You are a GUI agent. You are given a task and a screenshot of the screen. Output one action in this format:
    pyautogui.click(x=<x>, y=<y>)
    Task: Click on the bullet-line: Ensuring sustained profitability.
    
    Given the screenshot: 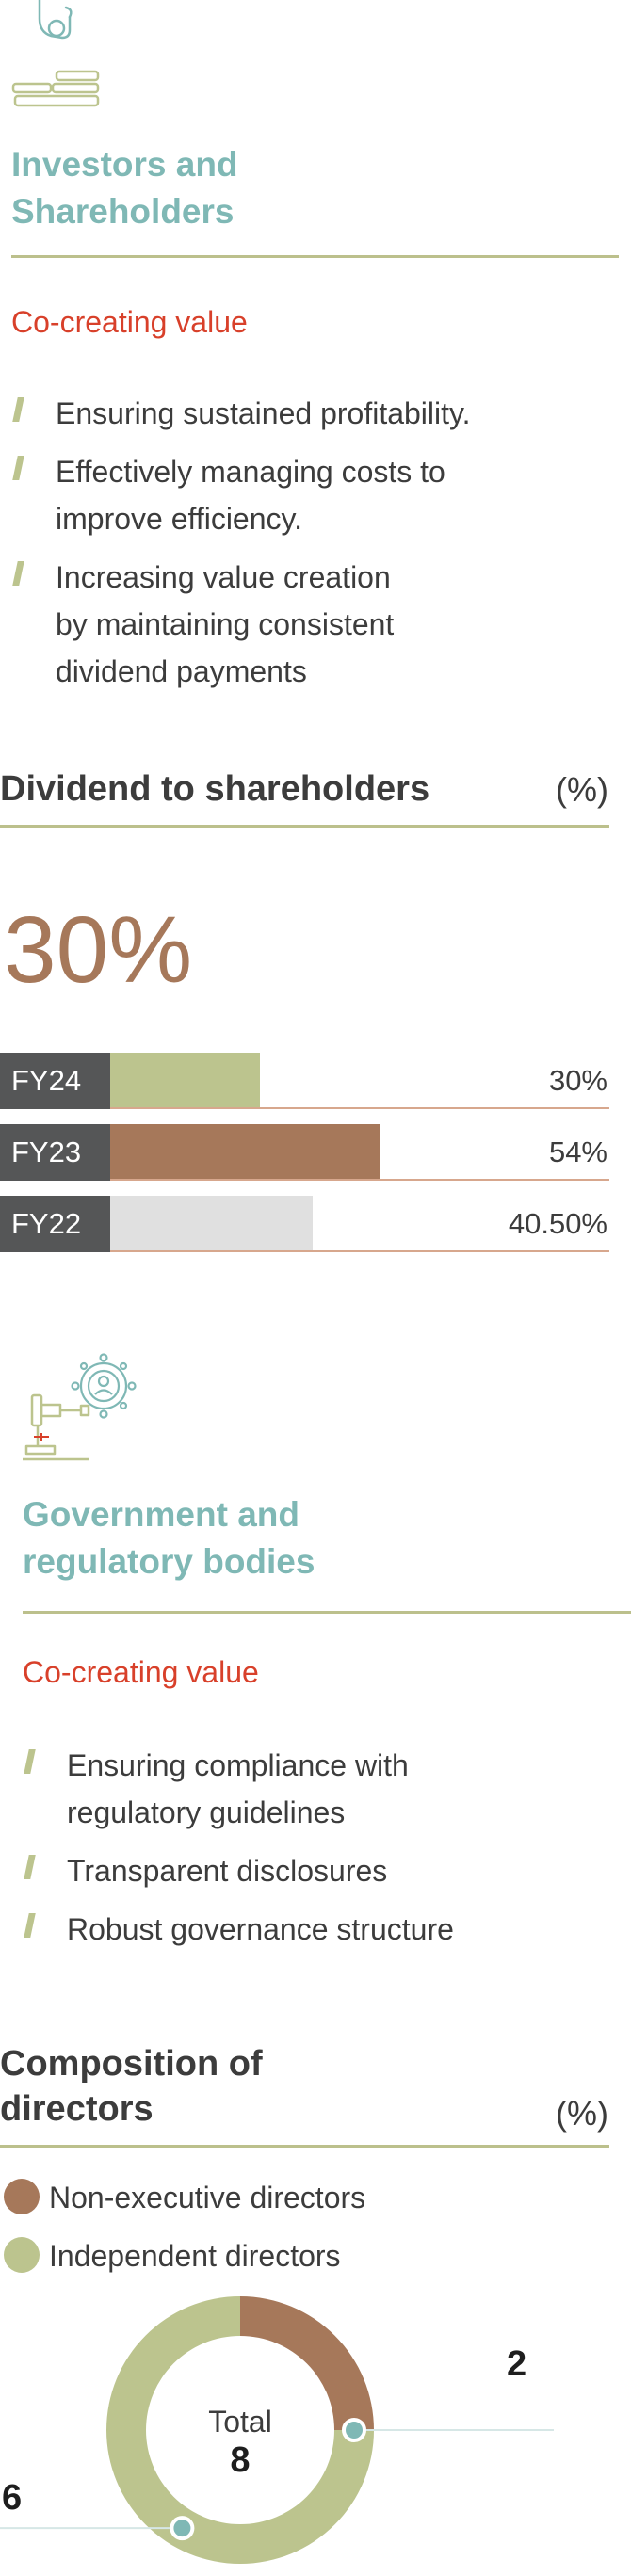 What is the action you would take?
    pyautogui.click(x=263, y=413)
    